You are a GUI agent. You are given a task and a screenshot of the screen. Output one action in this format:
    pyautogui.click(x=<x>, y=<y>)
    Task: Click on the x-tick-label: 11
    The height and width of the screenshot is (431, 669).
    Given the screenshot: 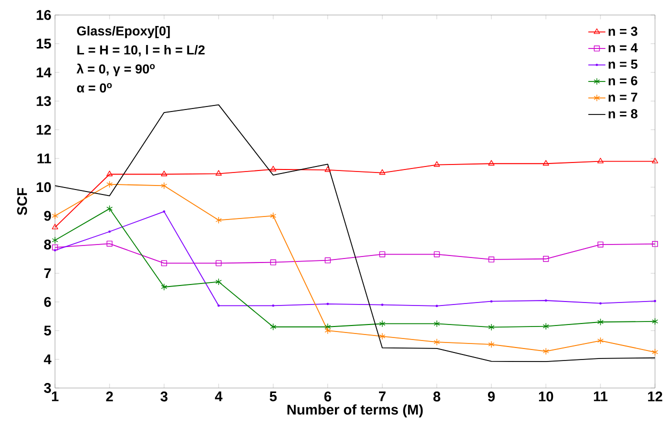 What is the action you would take?
    pyautogui.click(x=601, y=397)
    